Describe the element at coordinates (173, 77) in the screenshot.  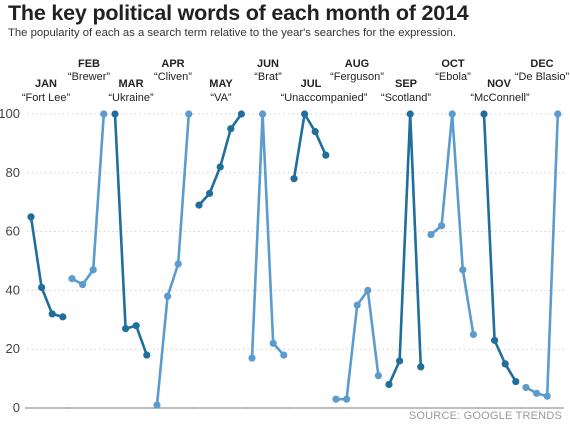
I see `term-label-apr: “Cliven”` at that location.